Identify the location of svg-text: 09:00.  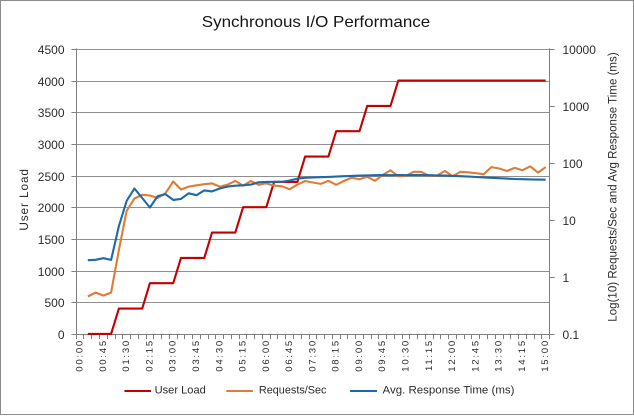
(359, 355).